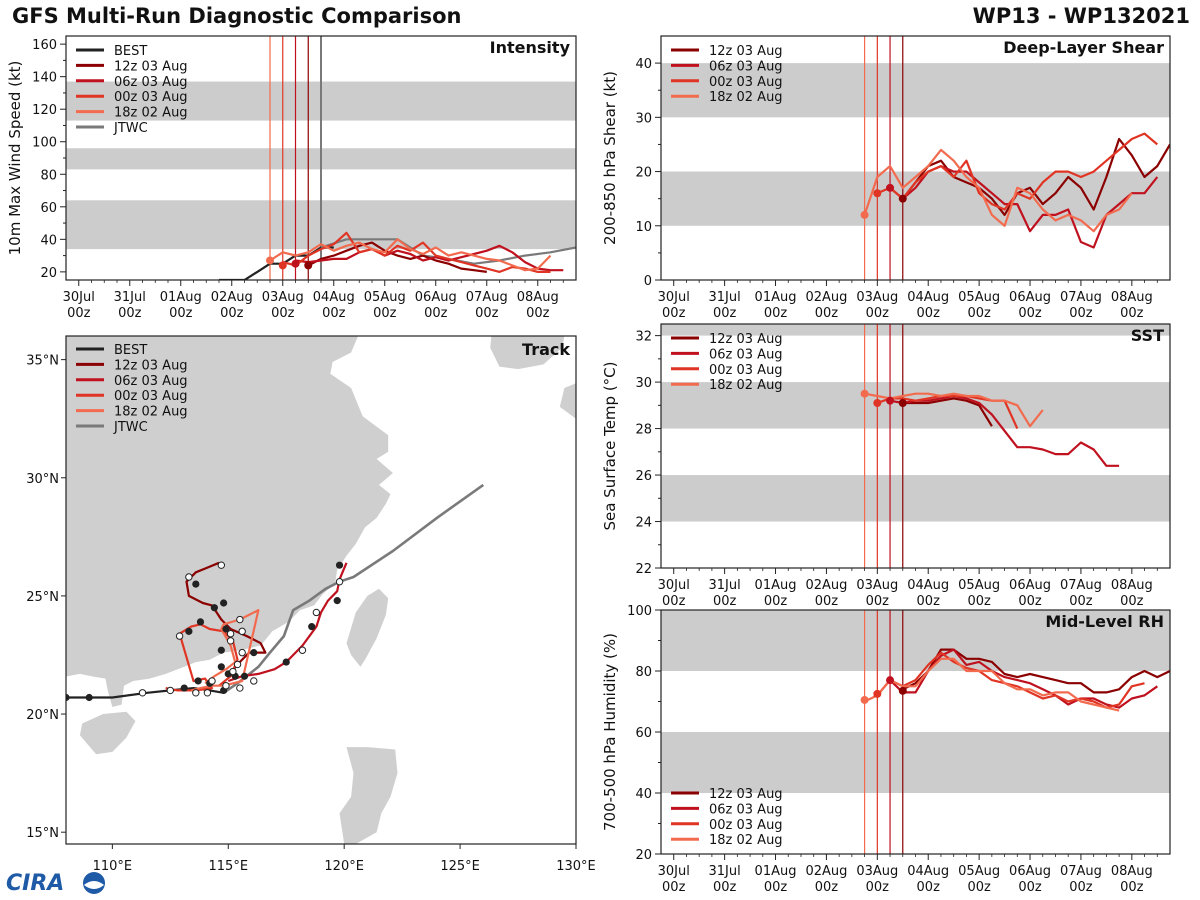  Describe the element at coordinates (643, 64) in the screenshot. I see `shear-ytick-label: 40` at that location.